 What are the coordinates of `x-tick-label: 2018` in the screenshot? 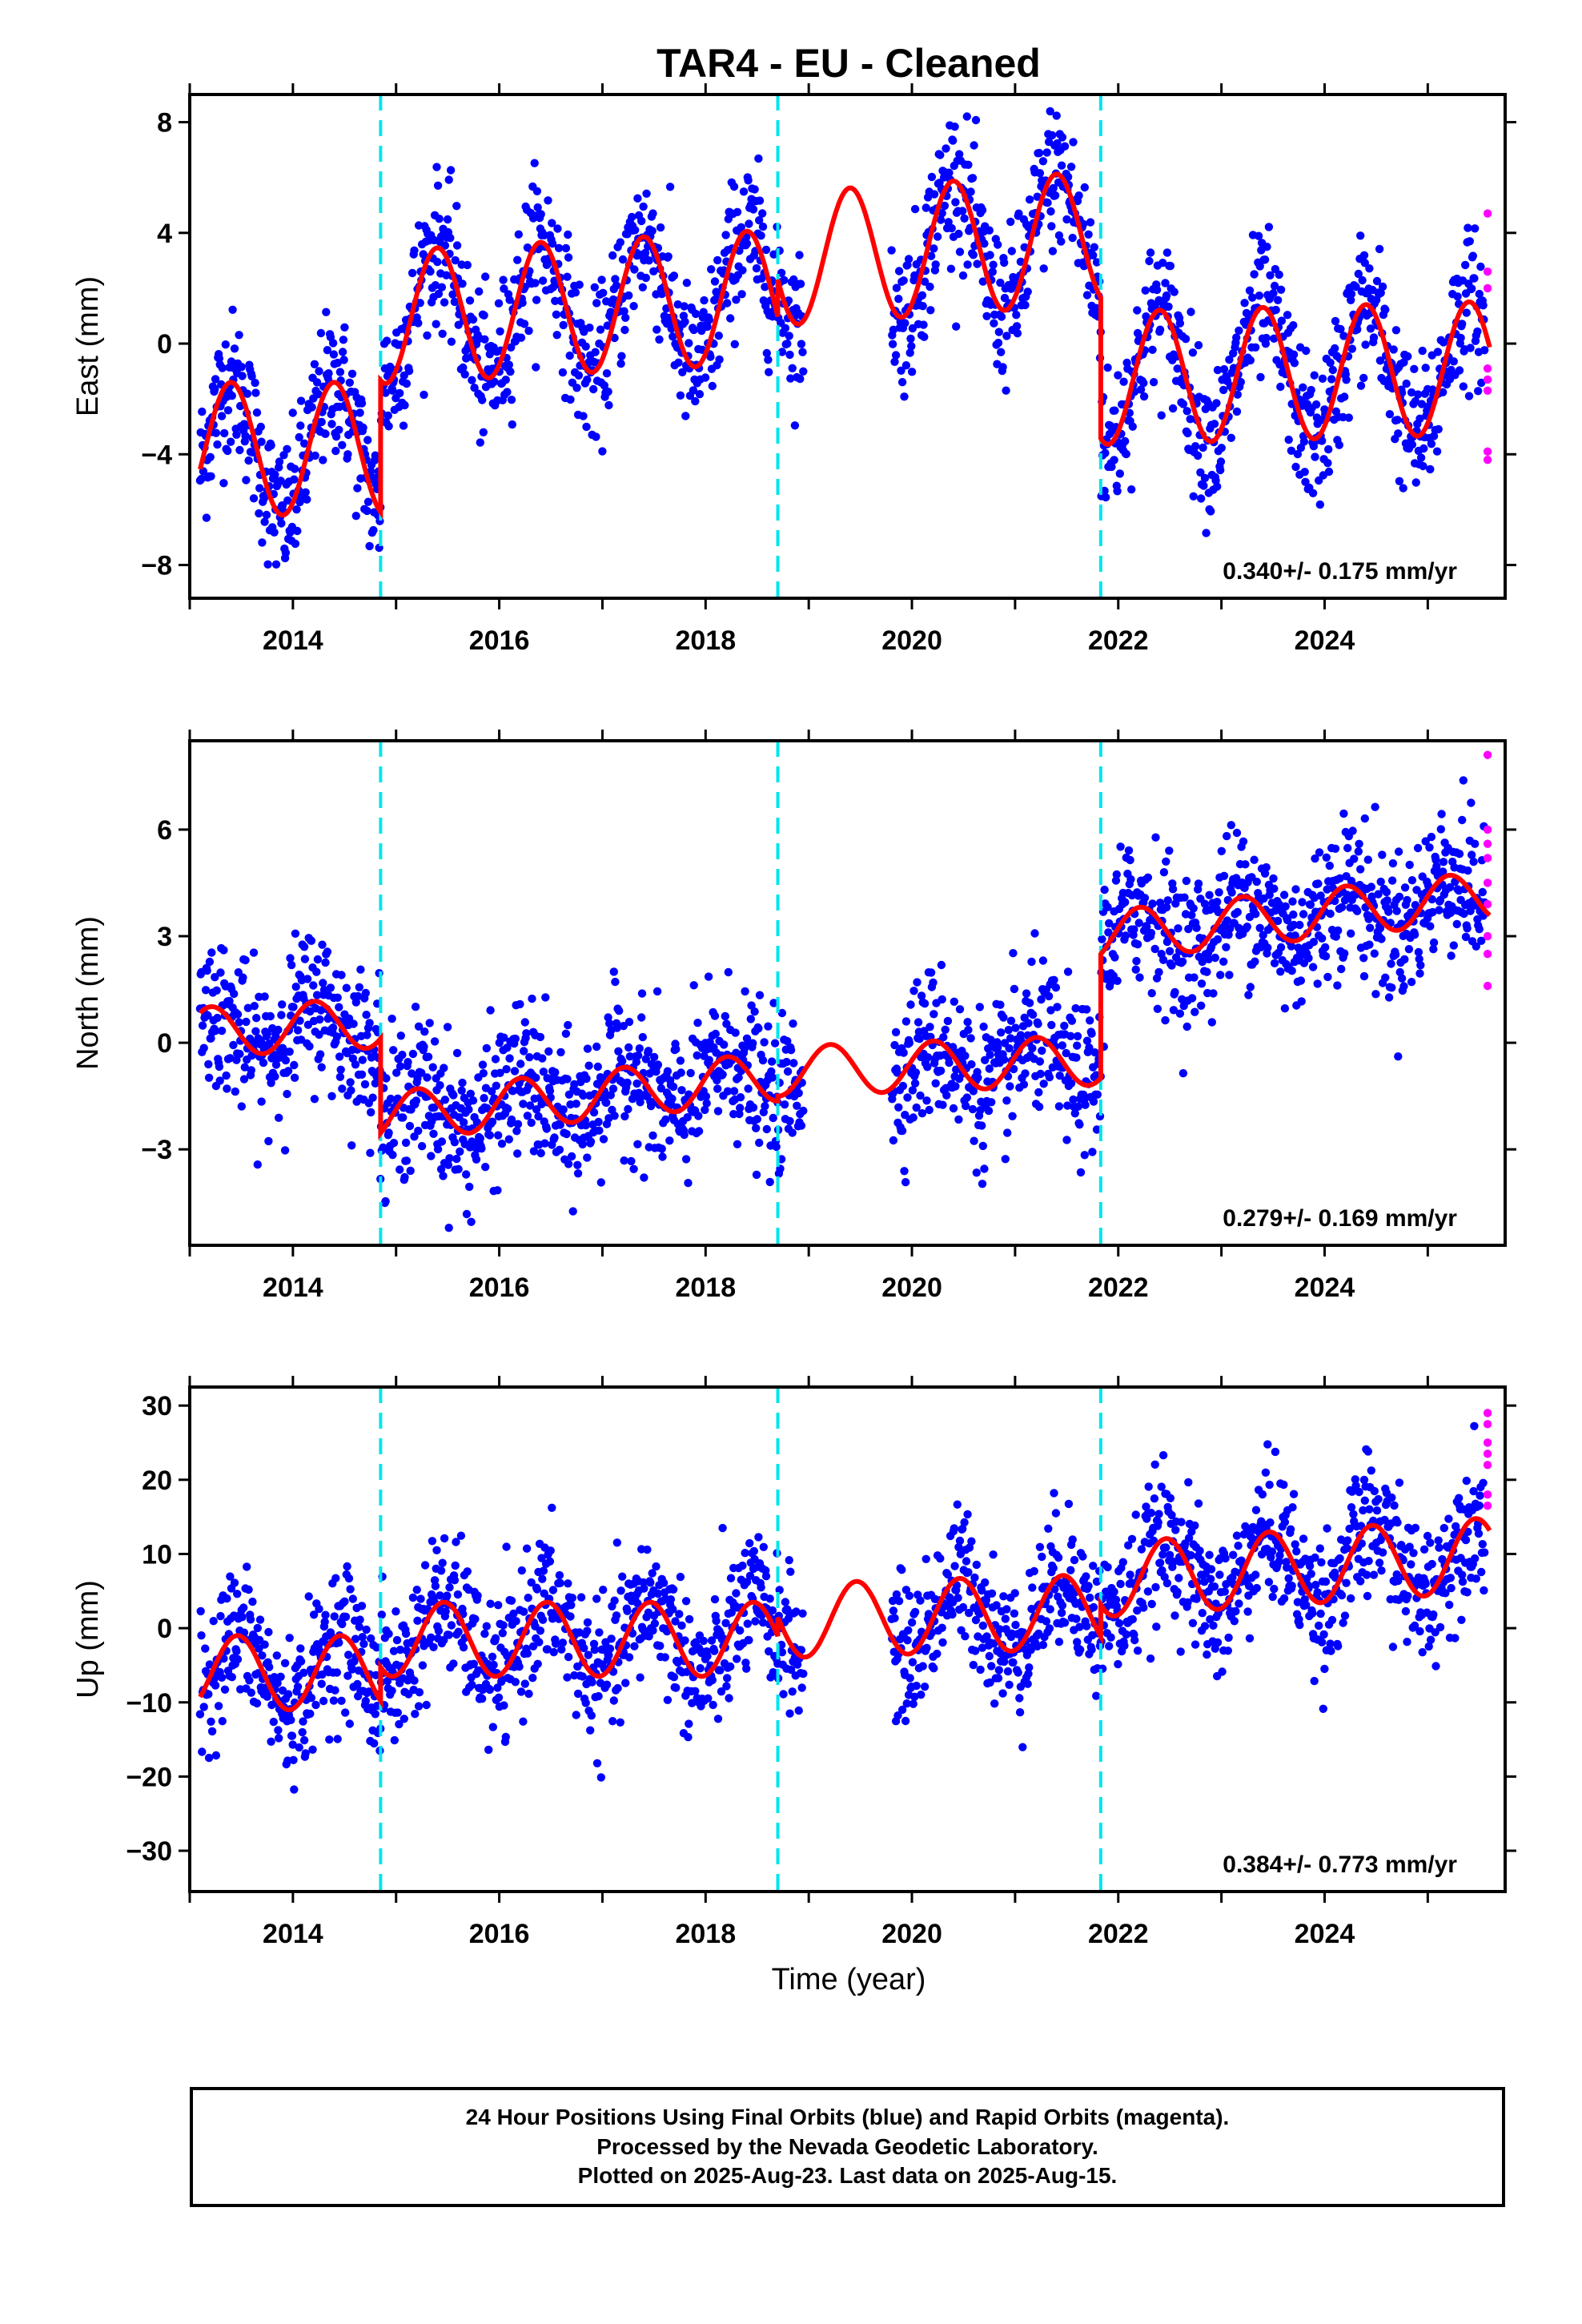 It's located at (705, 1288).